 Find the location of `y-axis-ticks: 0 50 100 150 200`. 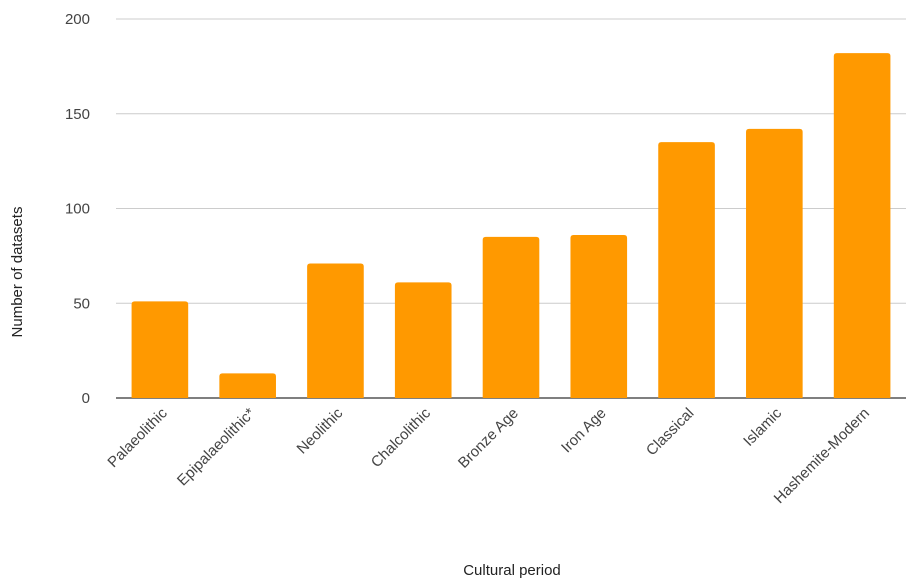

y-axis-ticks: 0 50 100 150 200 is located at coordinates (77, 209).